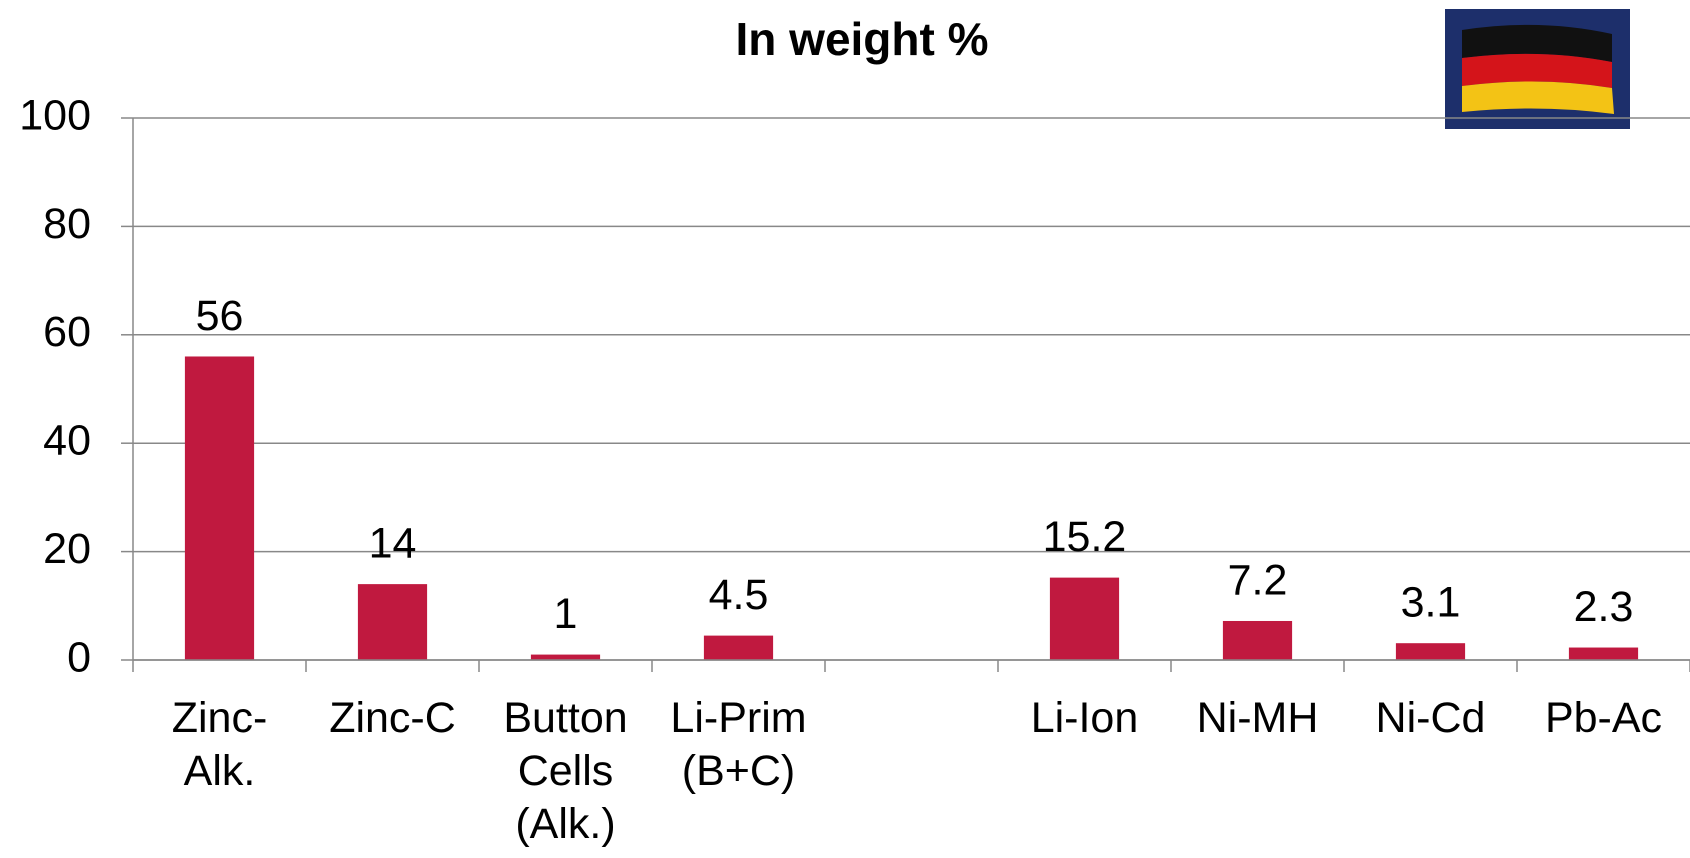  I want to click on x-tick-label: Zinc- Alk., so click(219, 744).